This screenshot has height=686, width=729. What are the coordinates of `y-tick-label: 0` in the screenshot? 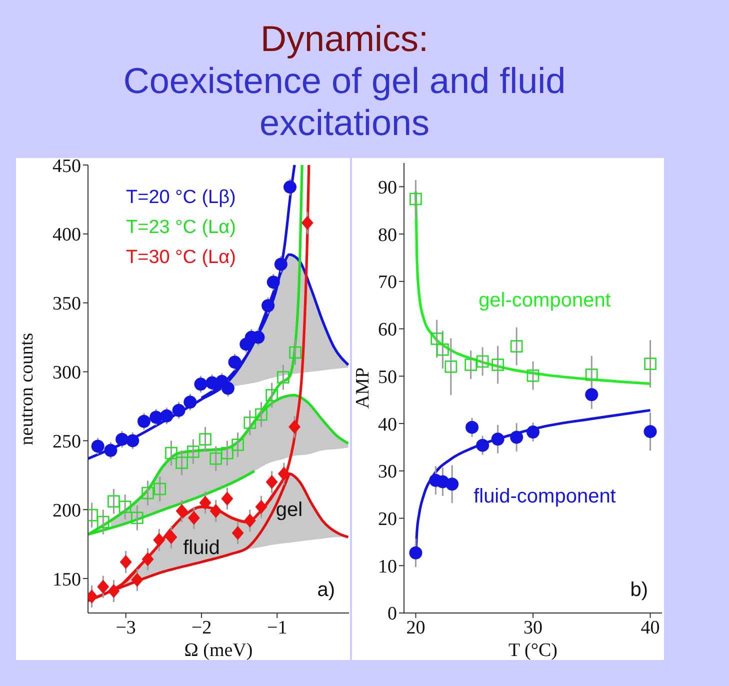 It's located at (392, 614).